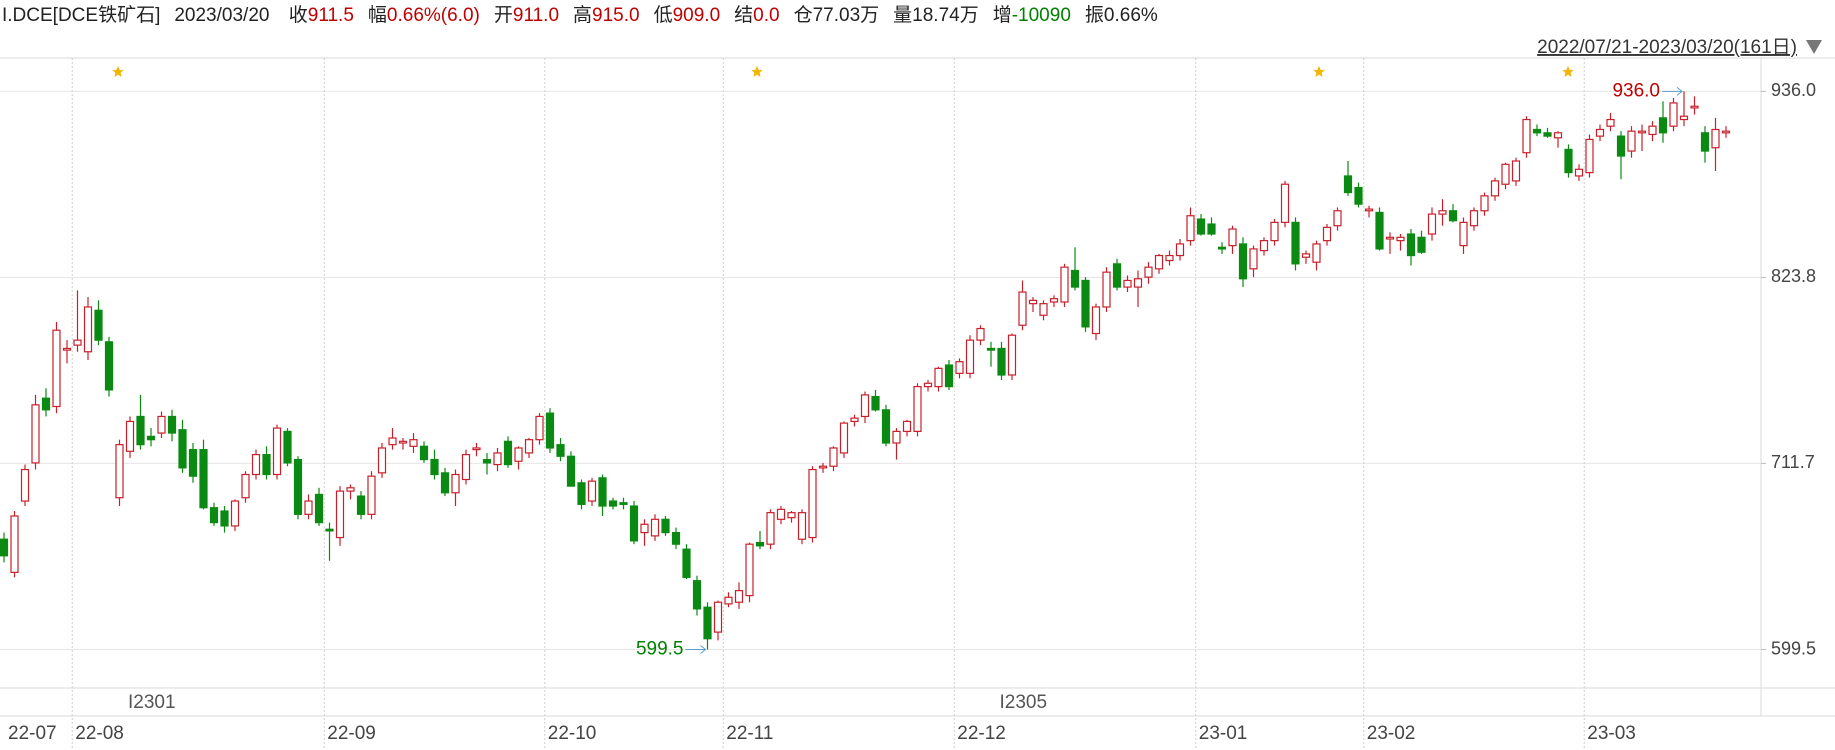  Describe the element at coordinates (1094, 15) in the screenshot. I see `field-label: 振` at that location.